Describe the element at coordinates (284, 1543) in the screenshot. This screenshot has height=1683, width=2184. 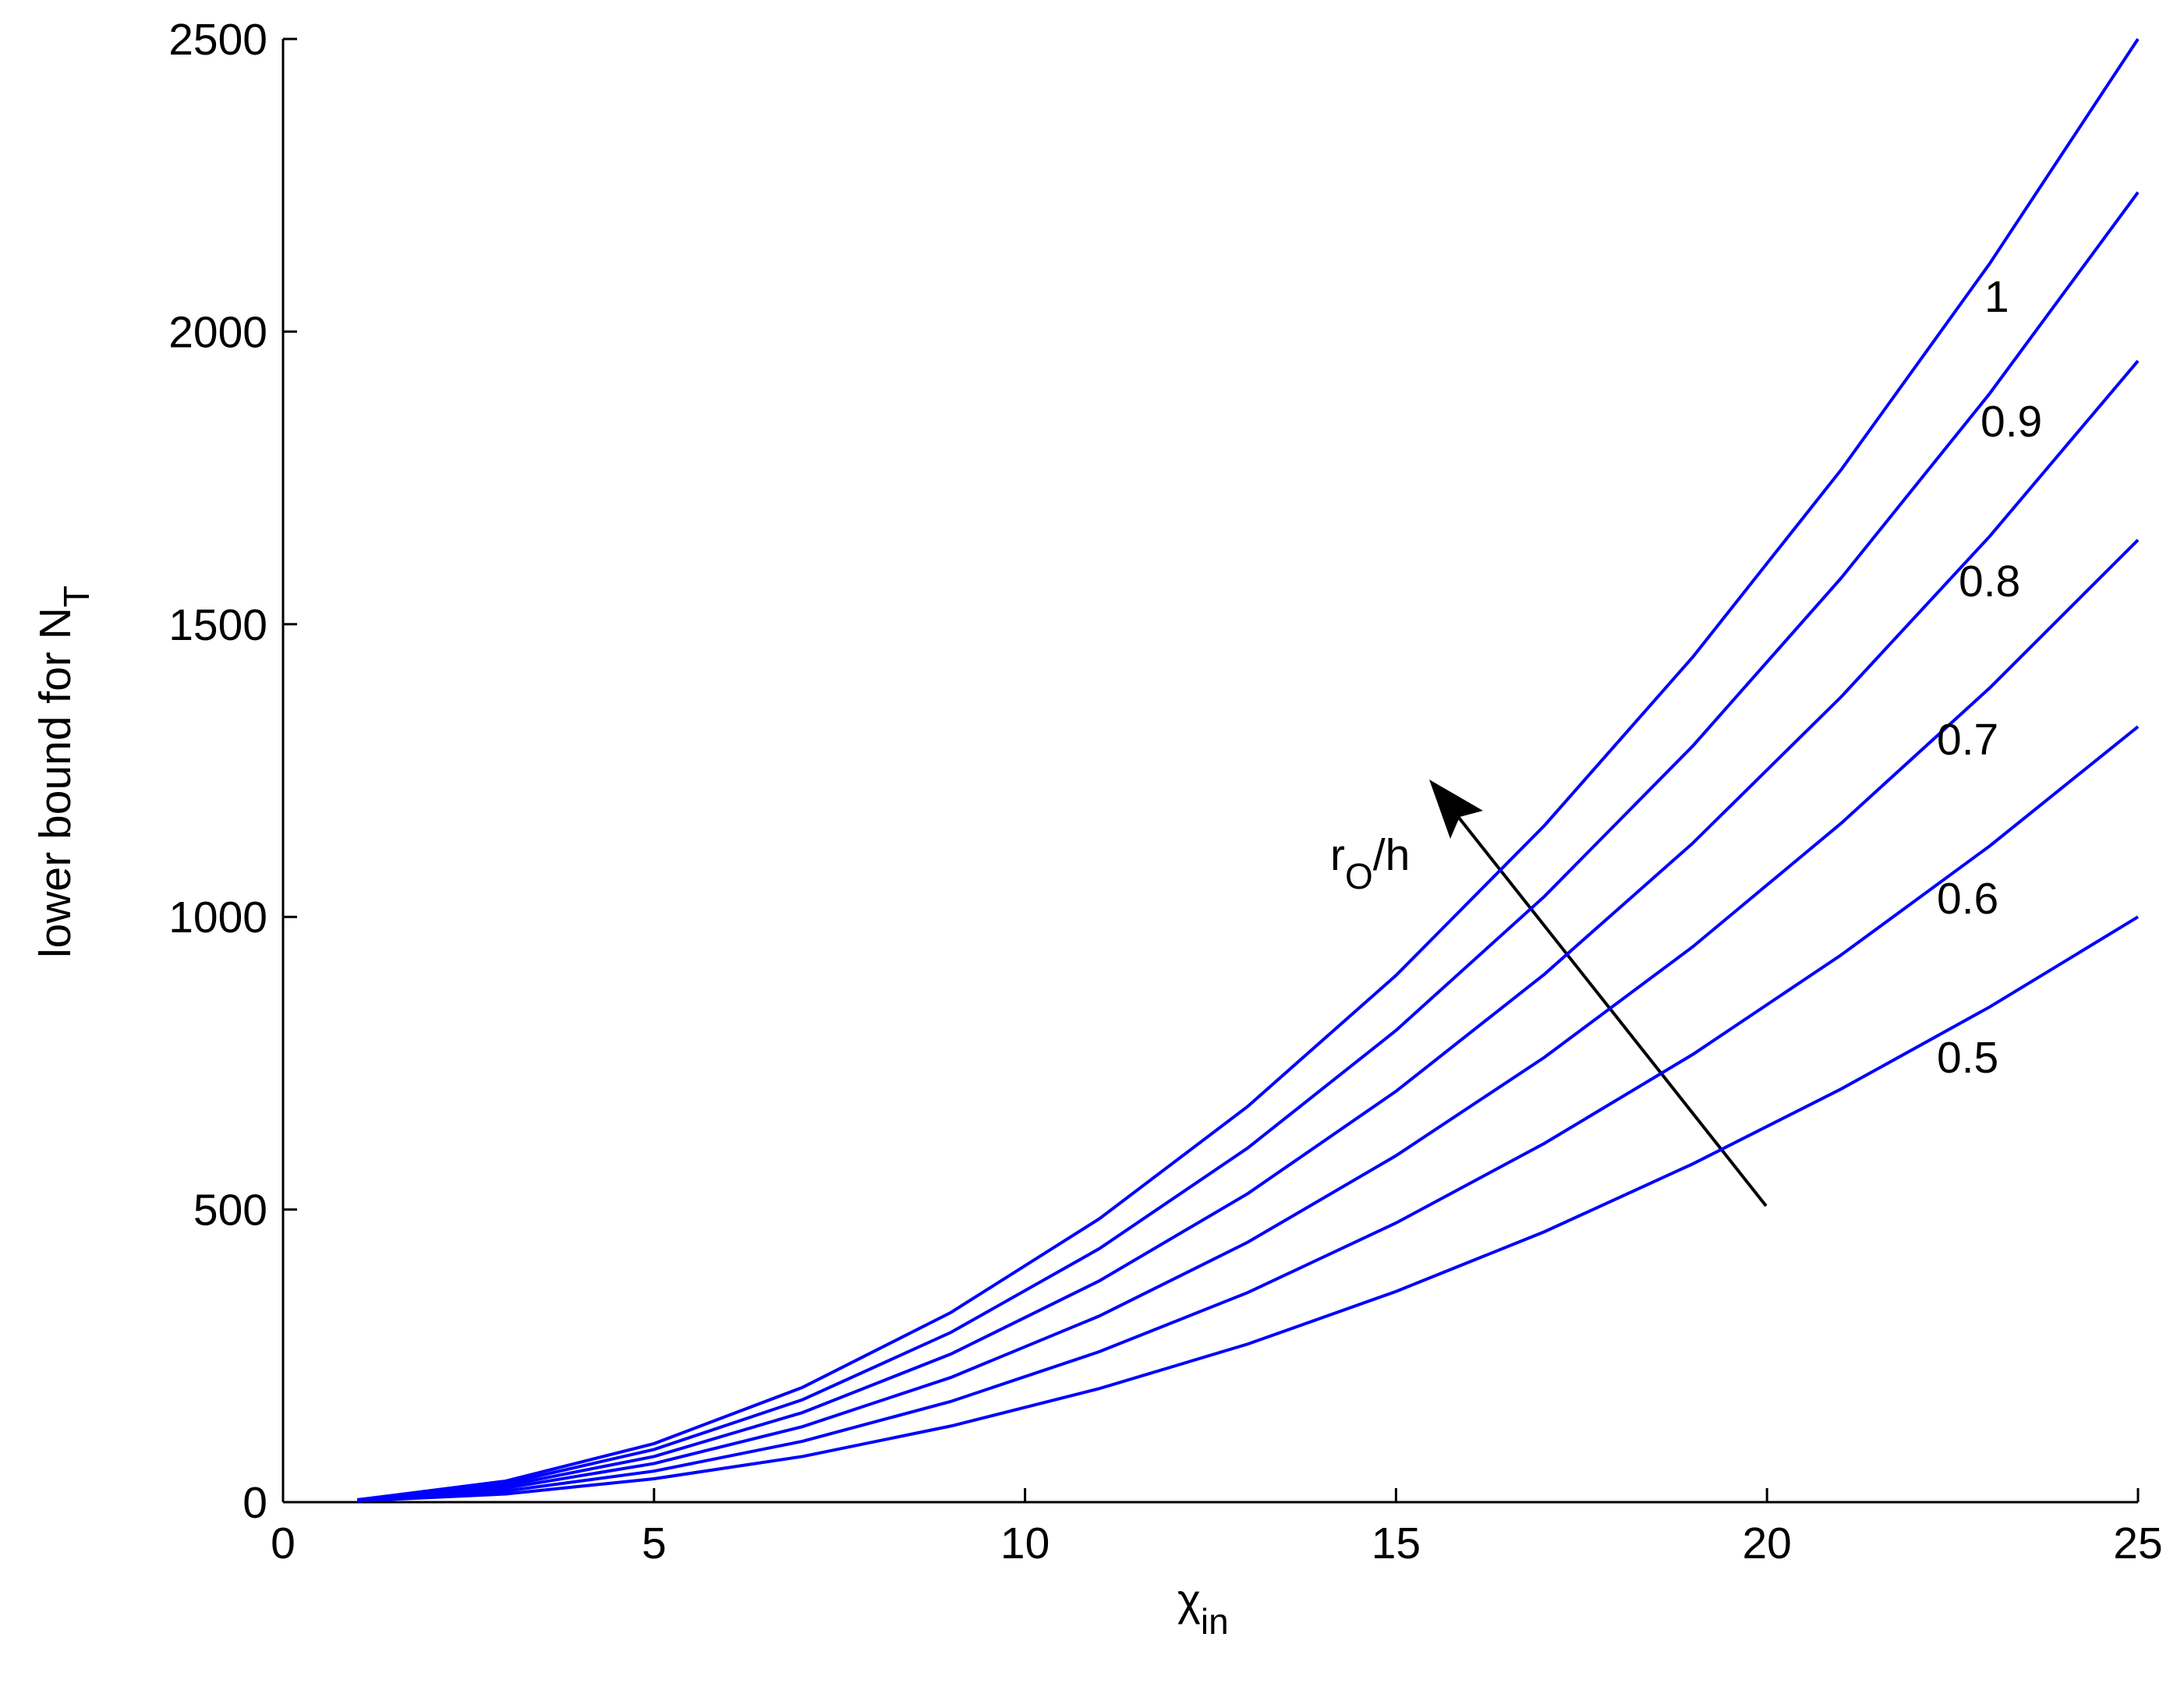
I see `x-tick-label: 0` at that location.